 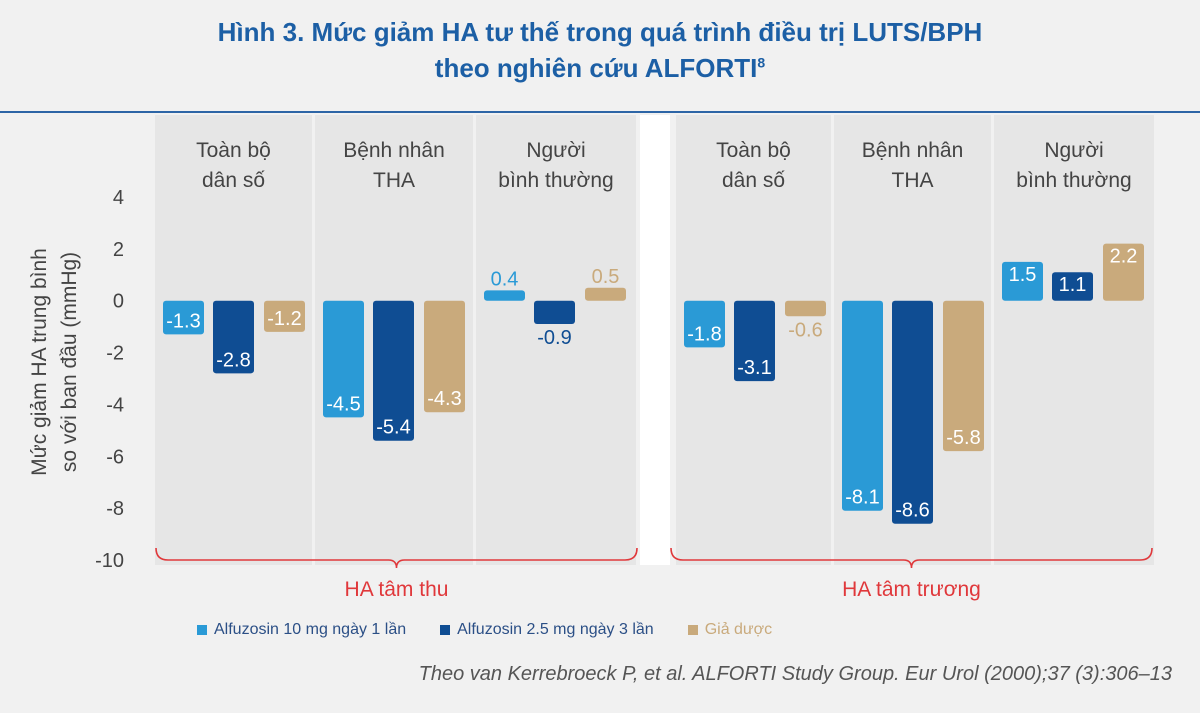 I want to click on y-axis-label: so với ban đầu (mmHg), so click(x=69, y=362).